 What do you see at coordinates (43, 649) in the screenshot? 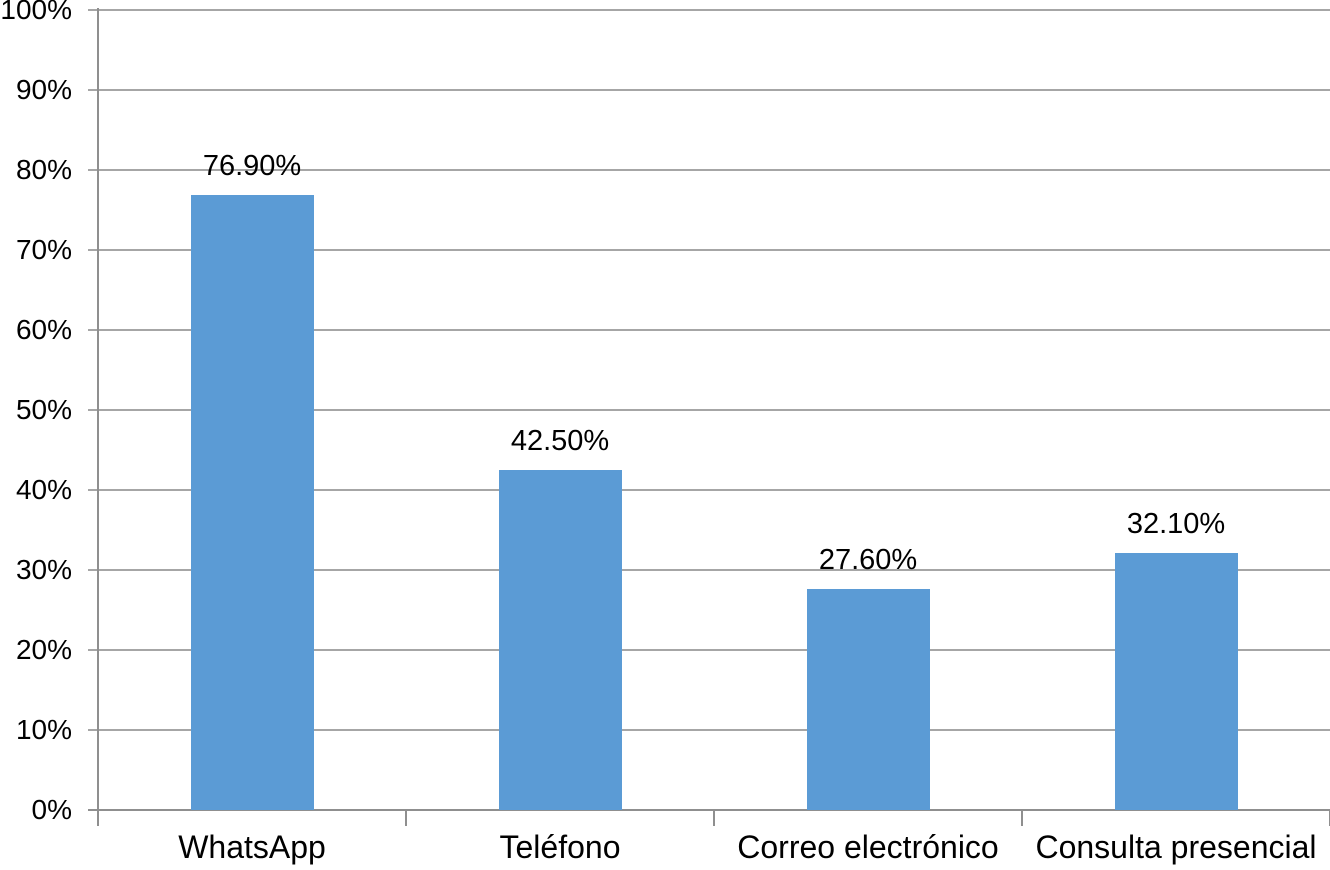
I see `y-axis-tick-label: 20%` at bounding box center [43, 649].